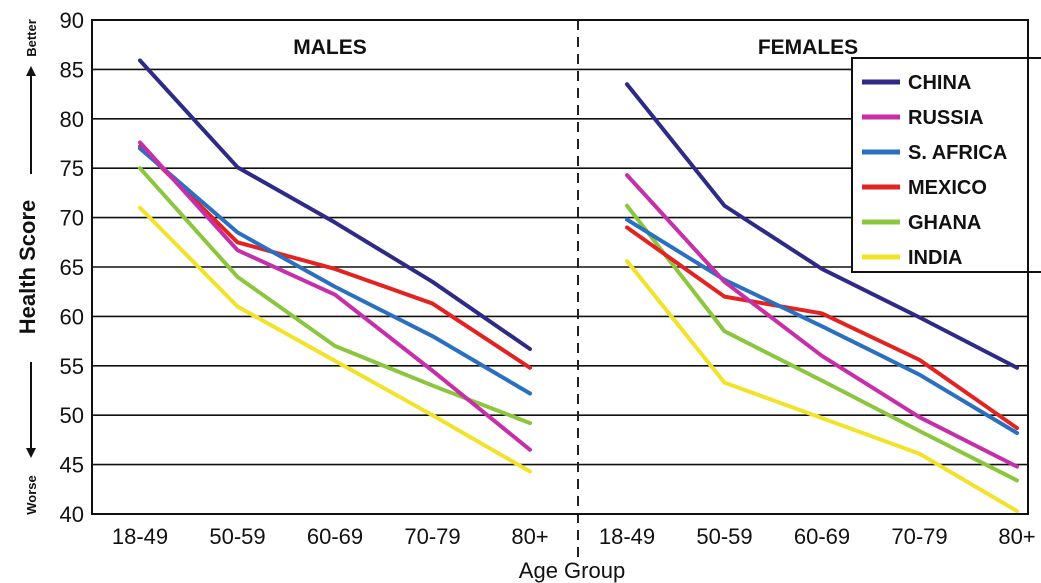 This screenshot has width=1041, height=583. Describe the element at coordinates (72, 415) in the screenshot. I see `y-tick-label: 50` at that location.